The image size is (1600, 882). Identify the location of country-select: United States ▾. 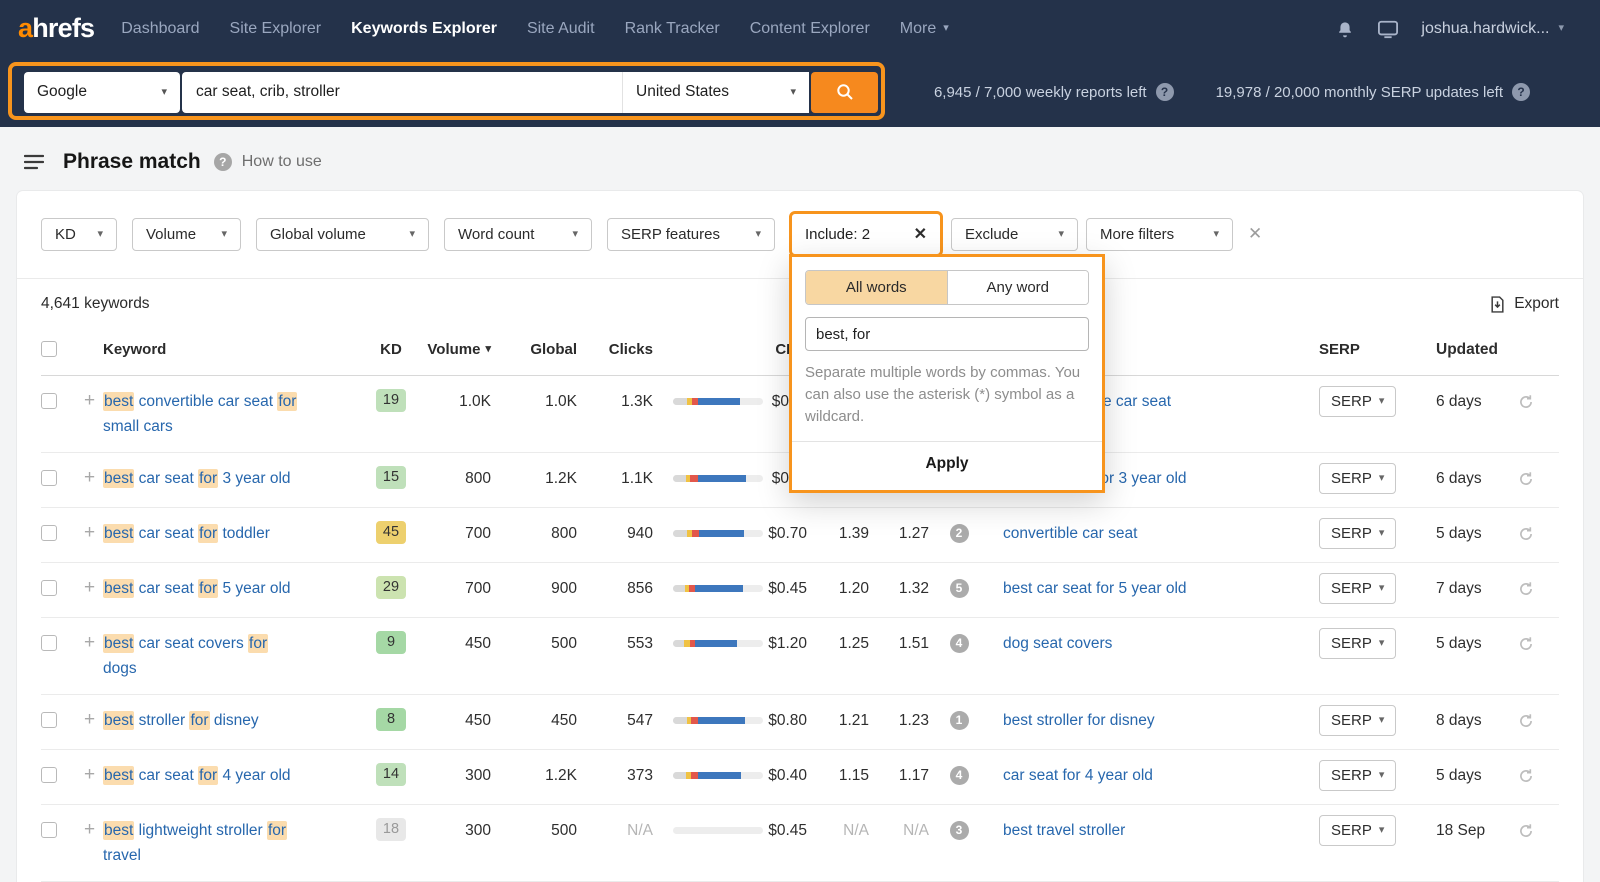
(715, 92).